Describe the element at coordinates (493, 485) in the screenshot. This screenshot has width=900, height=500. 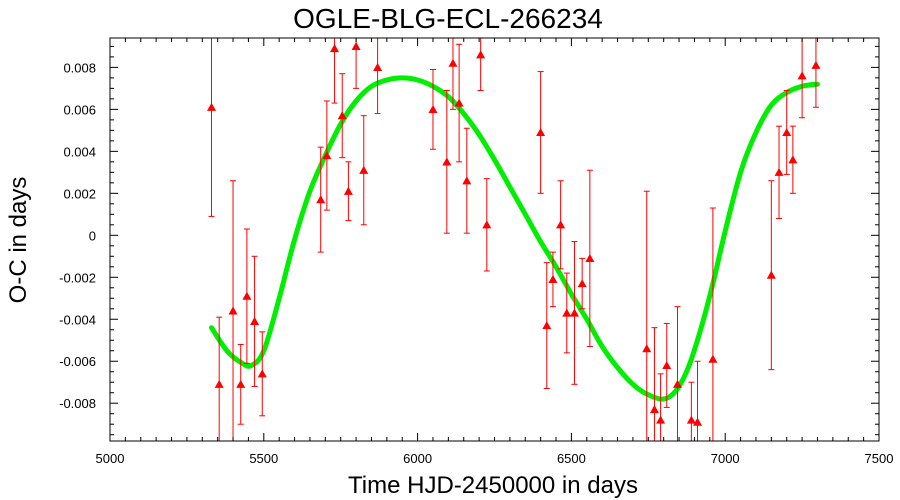
I see `x-axis-label: Time HJD-2450000 in days` at that location.